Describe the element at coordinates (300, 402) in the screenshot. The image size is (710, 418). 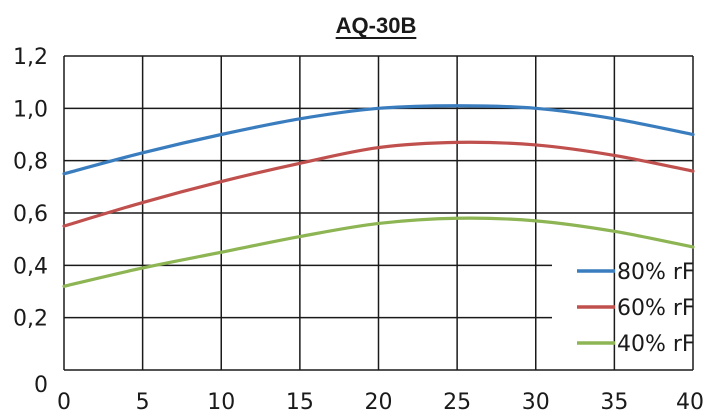
I see `x-tick-label: 15` at that location.